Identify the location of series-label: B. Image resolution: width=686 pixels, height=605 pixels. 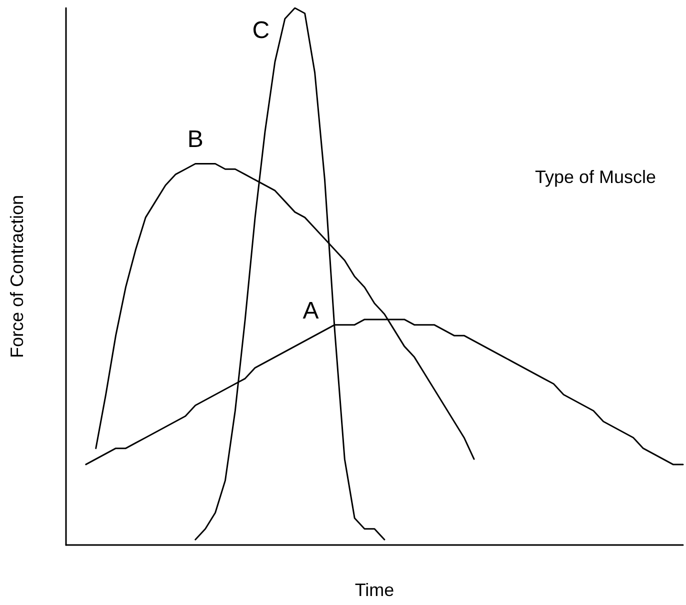
(195, 140).